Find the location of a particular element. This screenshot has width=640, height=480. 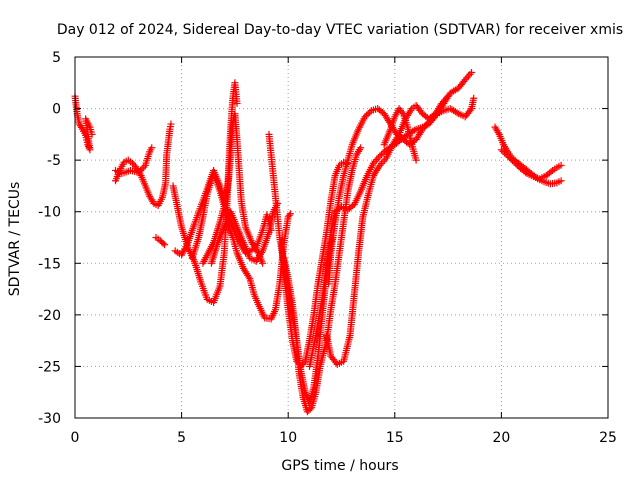

y-axis-title: SDTVAR / TECUs is located at coordinates (15, 239).